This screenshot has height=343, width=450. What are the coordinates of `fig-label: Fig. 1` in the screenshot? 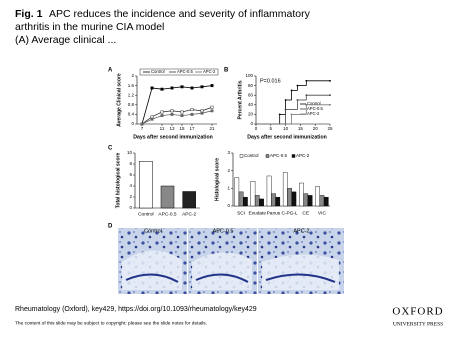 It's located at (29, 14).